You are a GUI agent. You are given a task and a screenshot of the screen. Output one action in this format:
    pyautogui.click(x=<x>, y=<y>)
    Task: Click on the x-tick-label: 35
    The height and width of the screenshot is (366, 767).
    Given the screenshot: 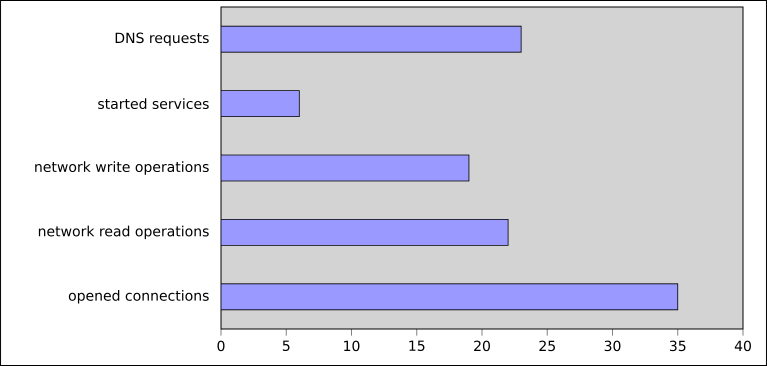 What is the action you would take?
    pyautogui.click(x=678, y=346)
    